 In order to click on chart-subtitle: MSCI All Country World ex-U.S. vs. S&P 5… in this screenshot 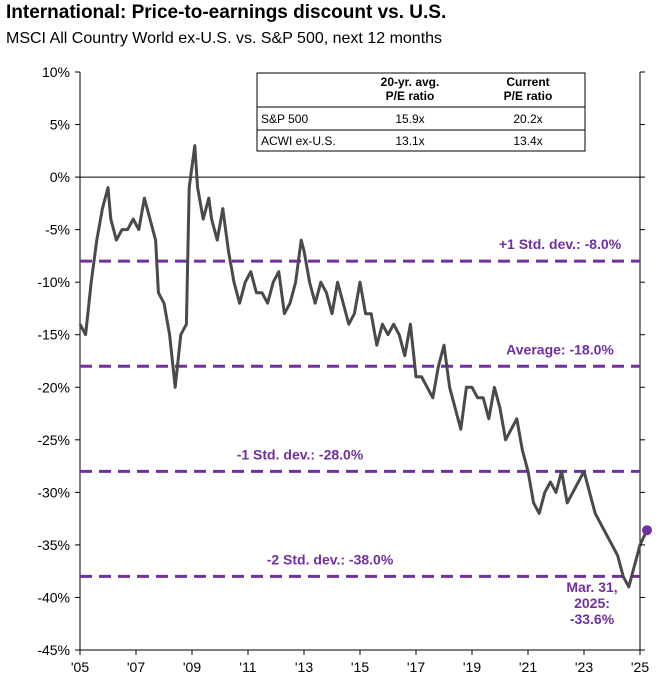, I will do `click(224, 38)`.